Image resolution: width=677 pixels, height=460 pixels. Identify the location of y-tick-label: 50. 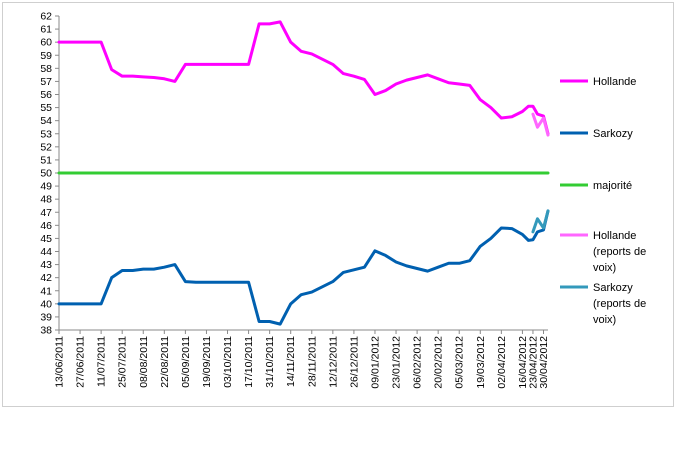
(46, 174).